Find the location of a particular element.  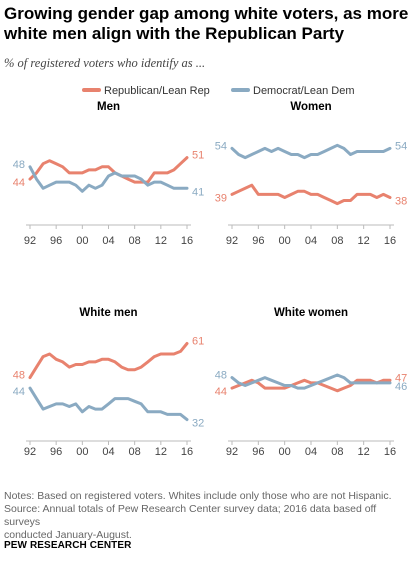

end-label-democrat: 54 is located at coordinates (401, 146).